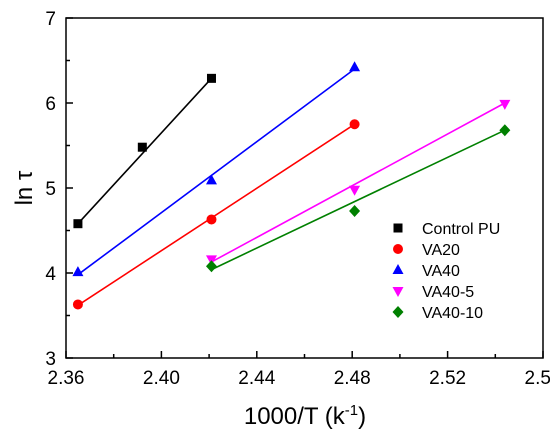 The height and width of the screenshot is (443, 550). I want to click on legend-label-va20: VA20, so click(441, 250).